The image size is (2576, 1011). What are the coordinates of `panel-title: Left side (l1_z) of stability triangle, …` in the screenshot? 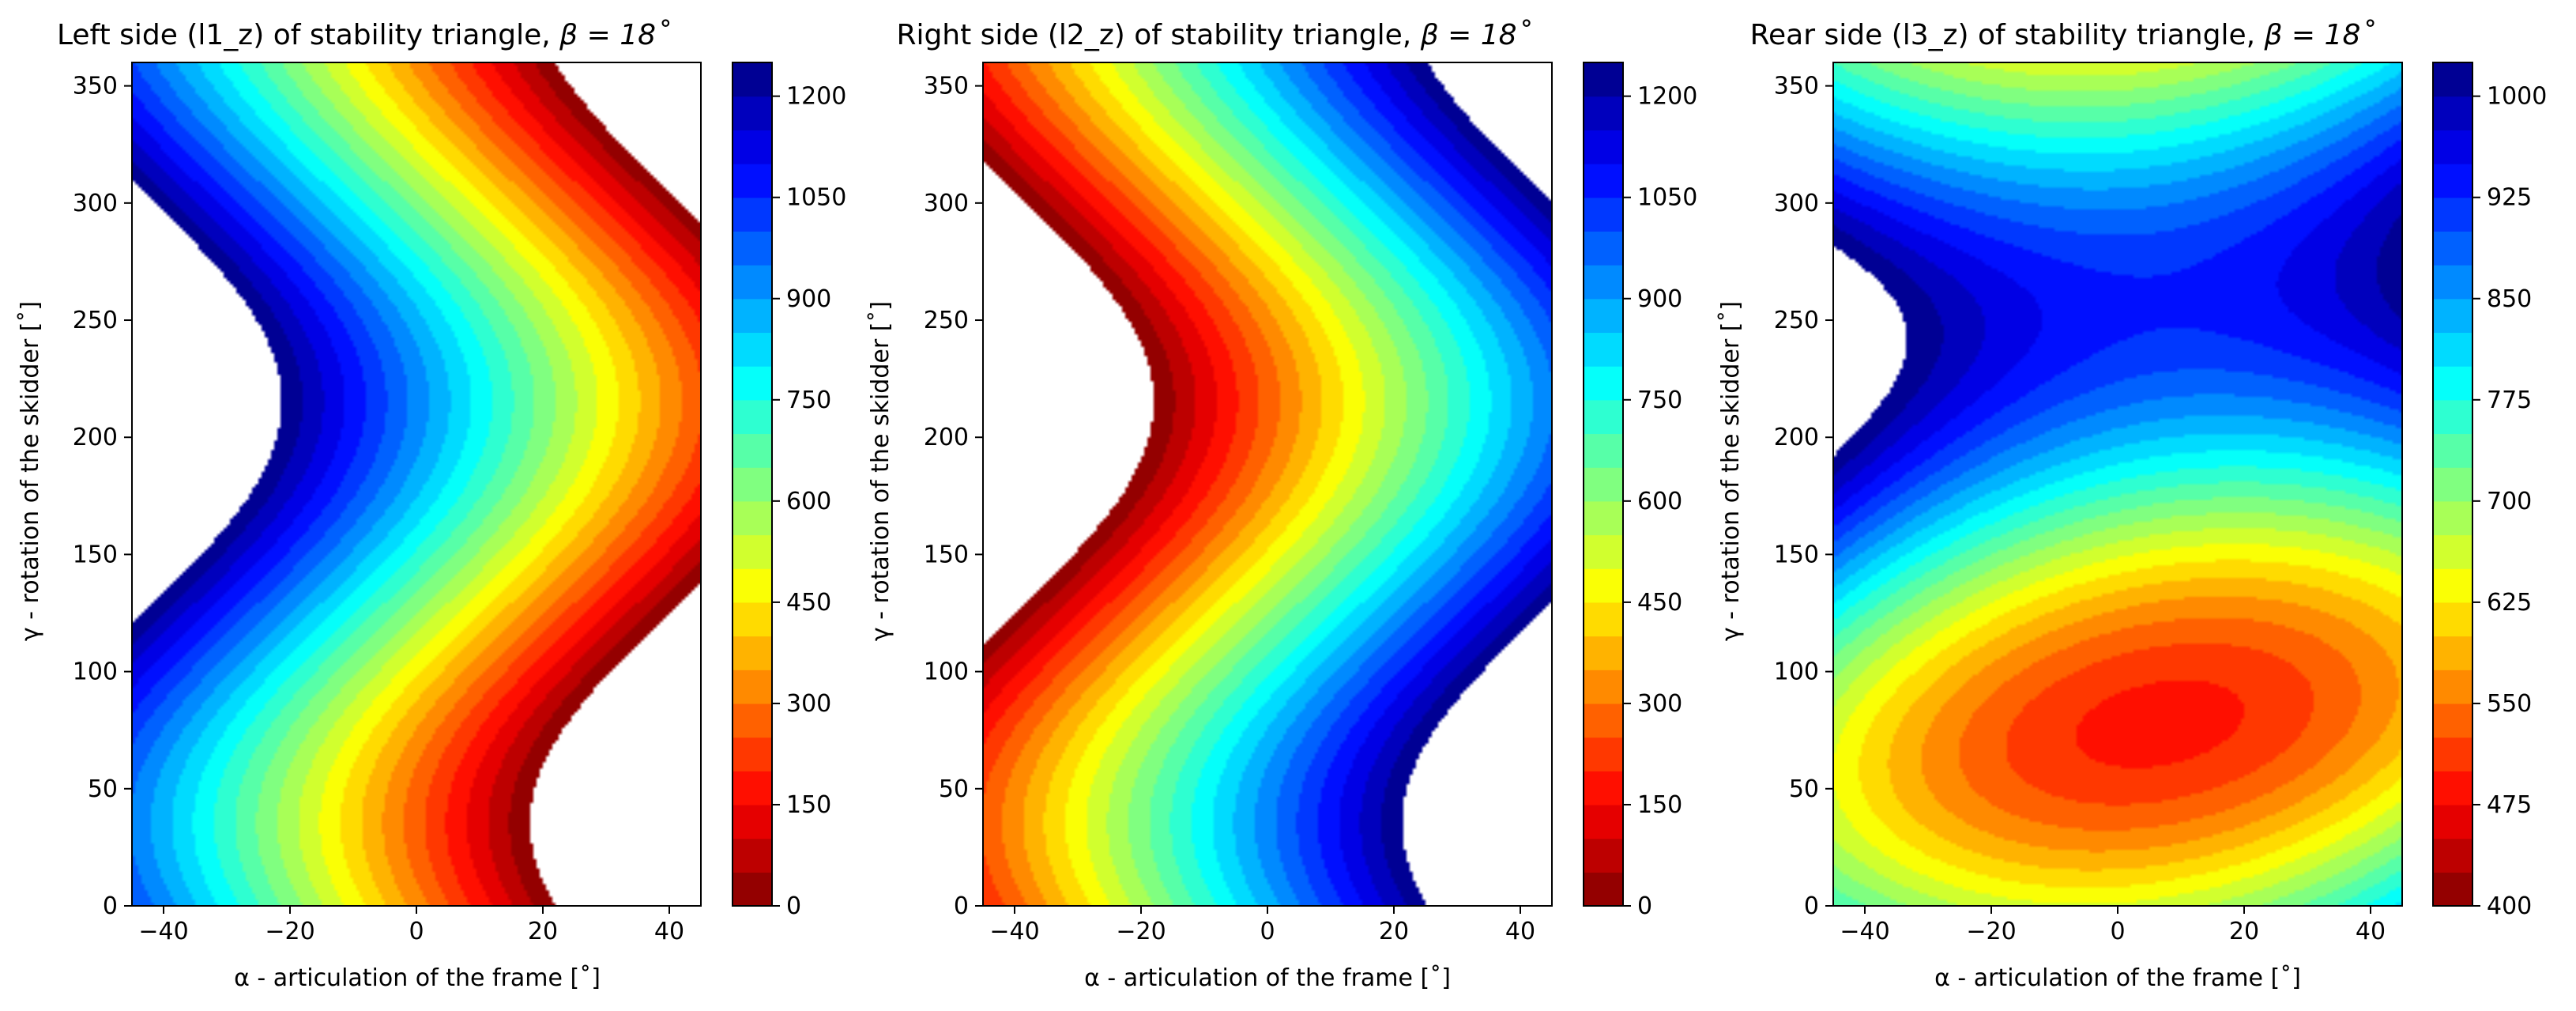 It's located at (363, 35).